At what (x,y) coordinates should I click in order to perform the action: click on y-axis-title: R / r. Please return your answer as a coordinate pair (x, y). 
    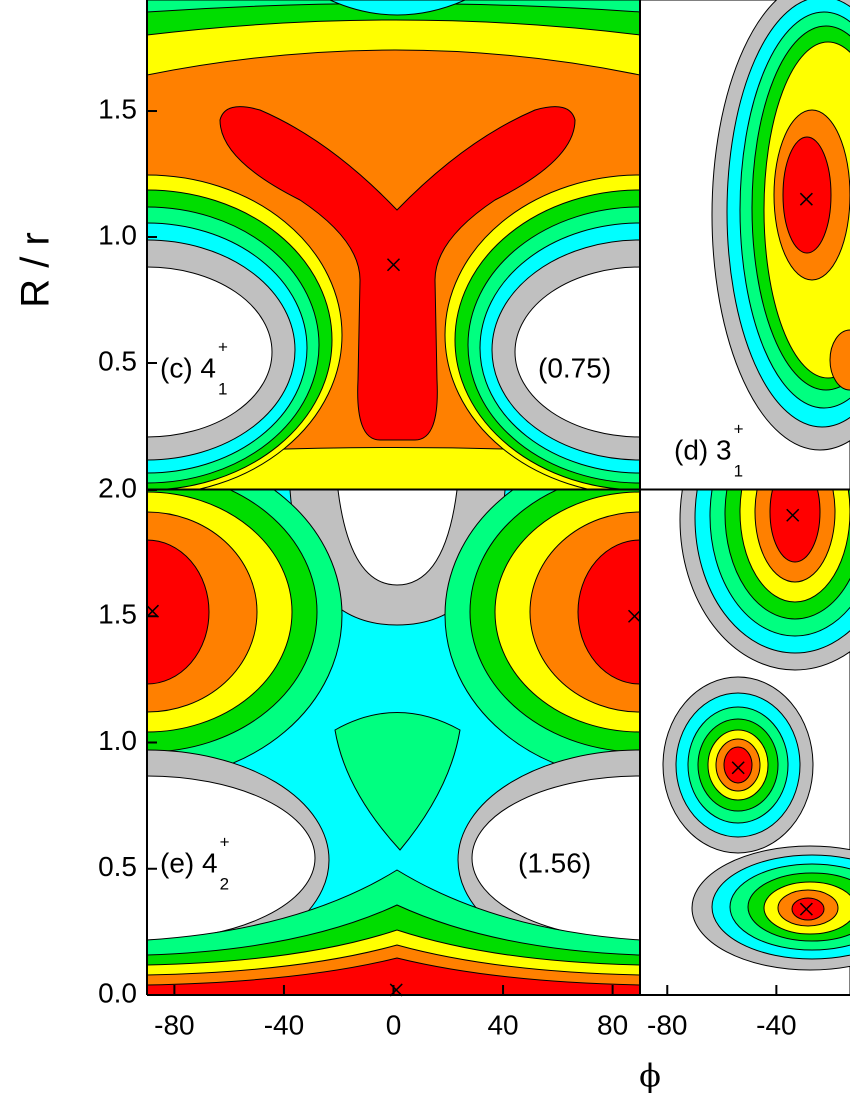
    Looking at the image, I should click on (36, 270).